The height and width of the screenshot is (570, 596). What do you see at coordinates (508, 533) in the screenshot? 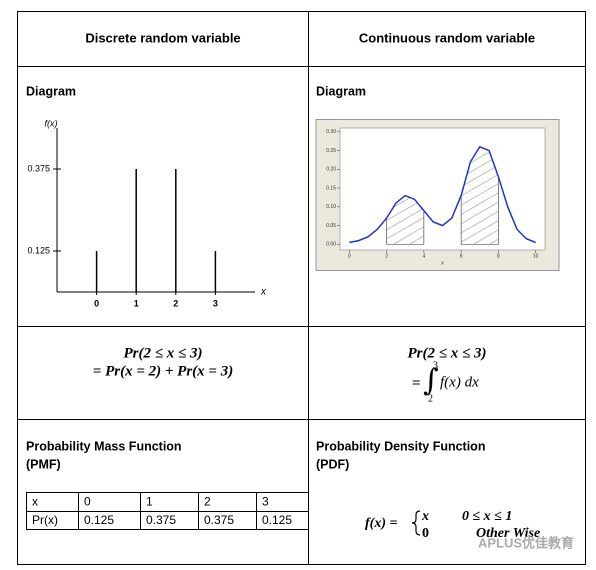
I see `case-condition: Other Wise` at bounding box center [508, 533].